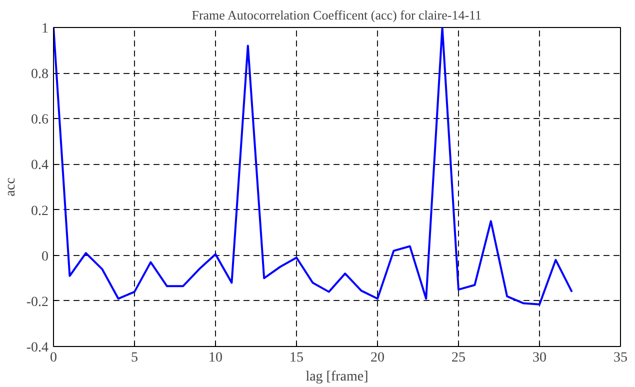 The image size is (635, 387). I want to click on y-tick-label: -0.2, so click(37, 302).